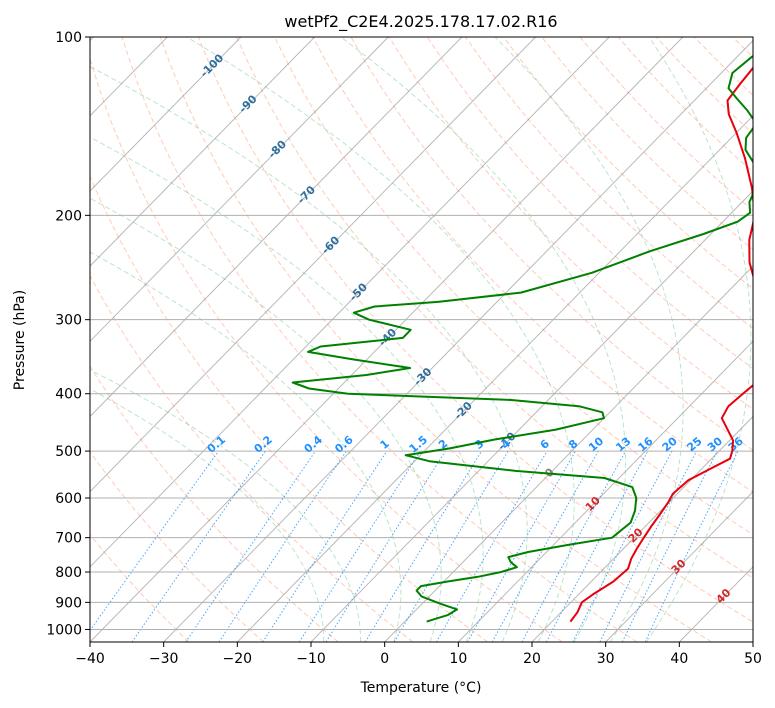  Describe the element at coordinates (216, 444) in the screenshot. I see `mixing-ratio-label: 0.1` at that location.